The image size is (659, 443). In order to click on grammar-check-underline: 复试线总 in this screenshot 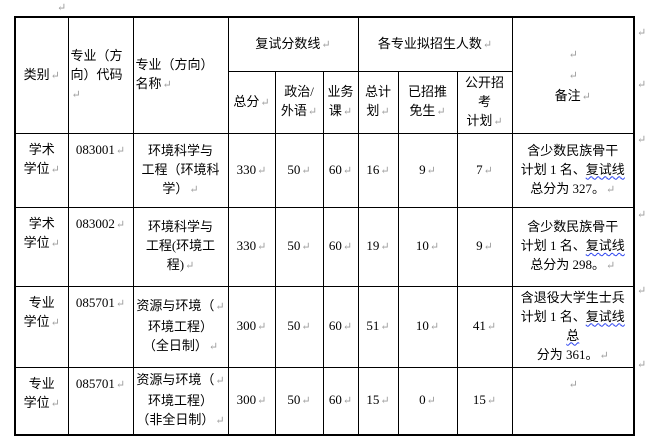, I will do `click(595, 325)`.